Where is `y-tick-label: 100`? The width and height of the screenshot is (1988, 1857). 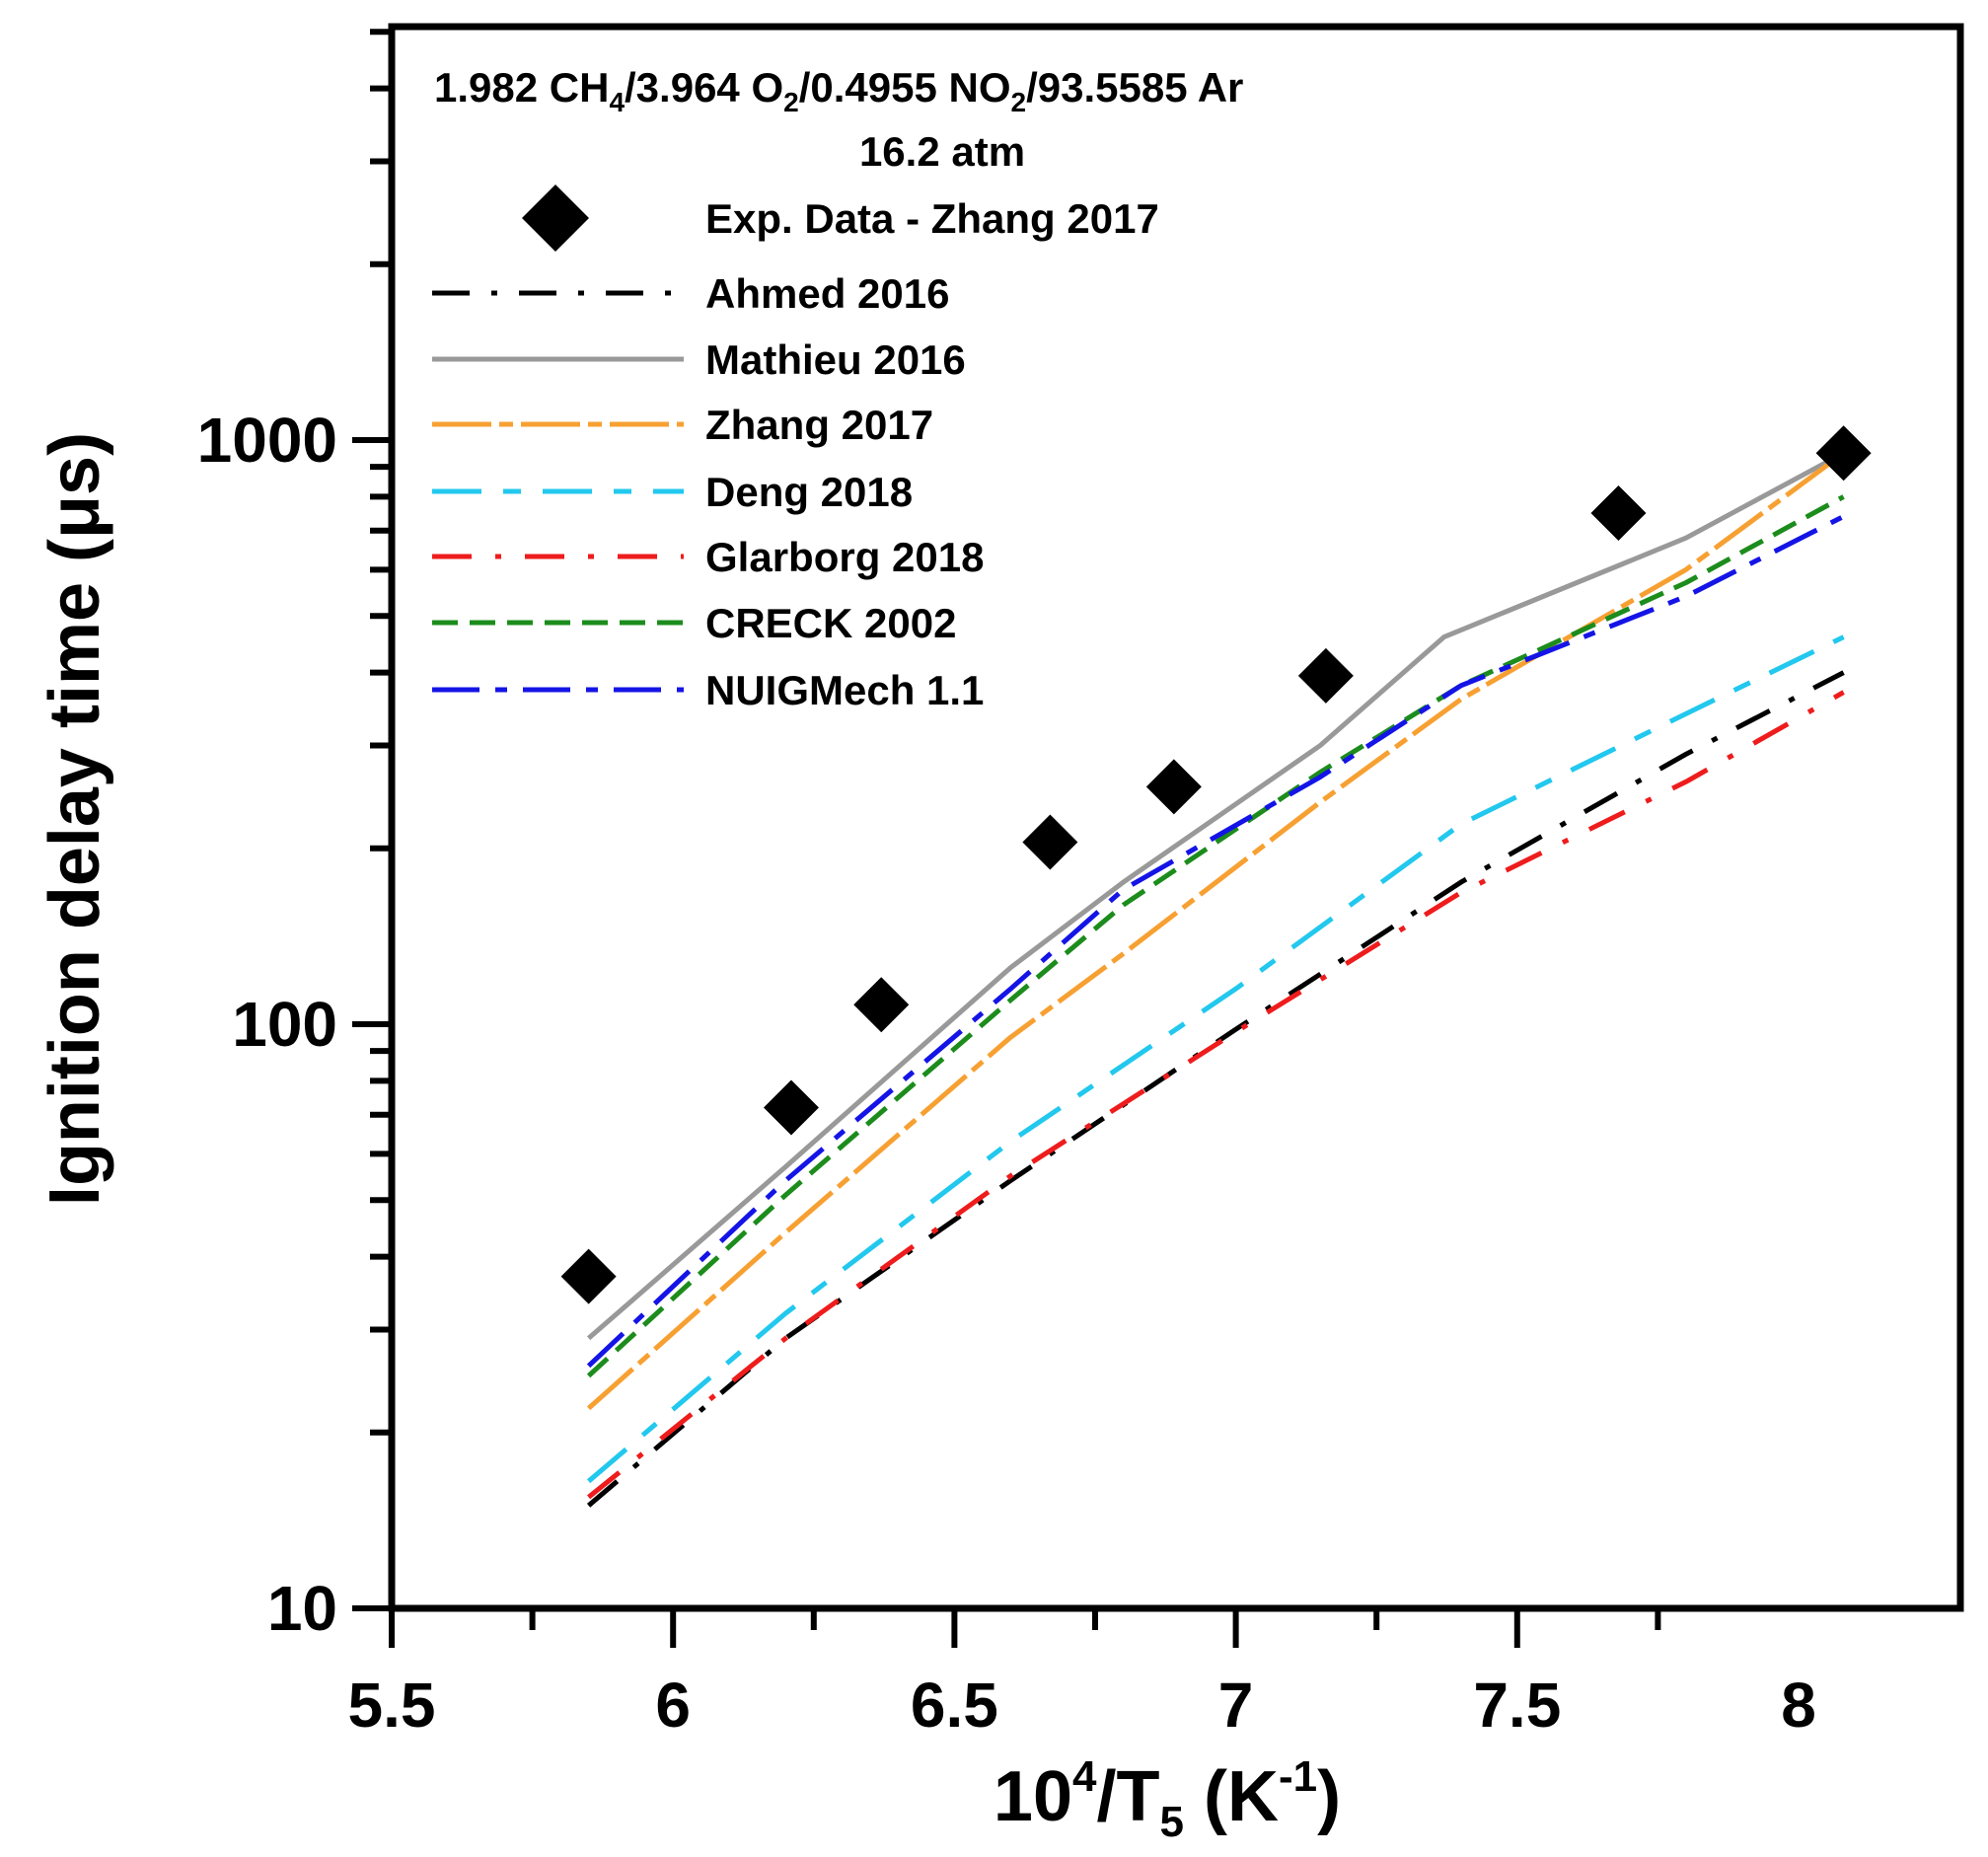
y-tick-label: 100 is located at coordinates (285, 1024).